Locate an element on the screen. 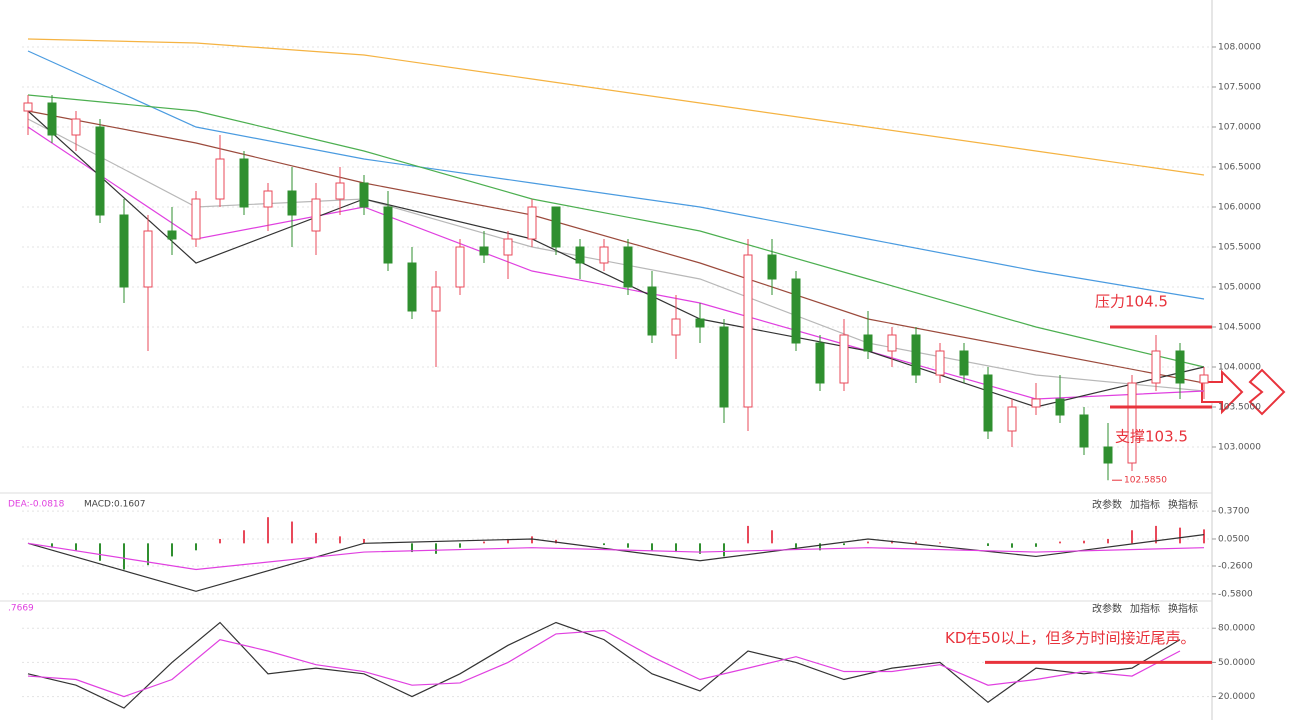 The width and height of the screenshot is (1290, 720). y-tick-label: 80.0000 is located at coordinates (1236, 629).